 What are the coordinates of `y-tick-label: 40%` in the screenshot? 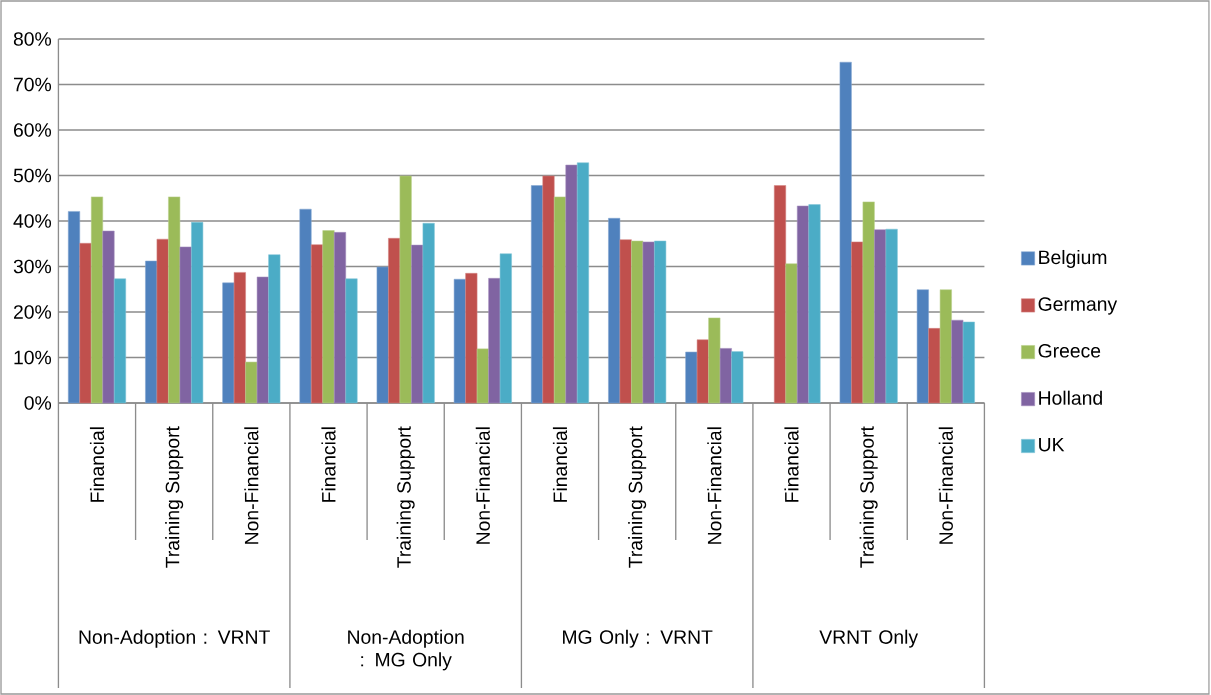 It's located at (32, 221).